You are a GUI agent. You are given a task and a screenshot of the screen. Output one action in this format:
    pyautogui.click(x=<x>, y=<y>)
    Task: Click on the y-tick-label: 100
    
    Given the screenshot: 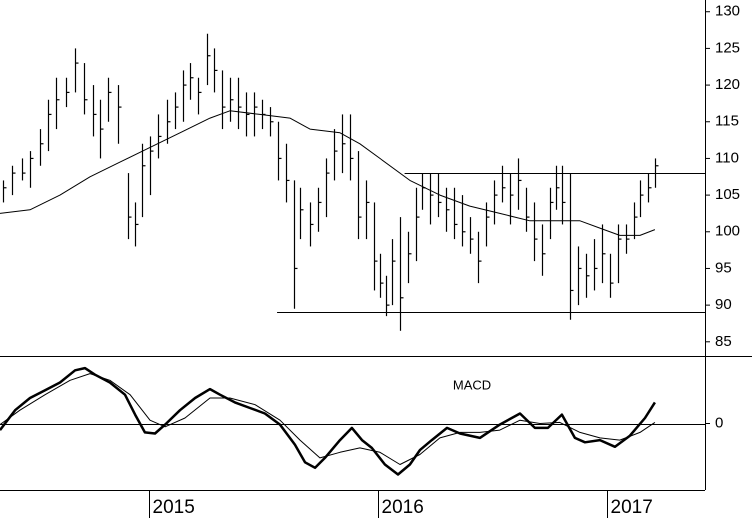 What is the action you would take?
    pyautogui.click(x=727, y=231)
    